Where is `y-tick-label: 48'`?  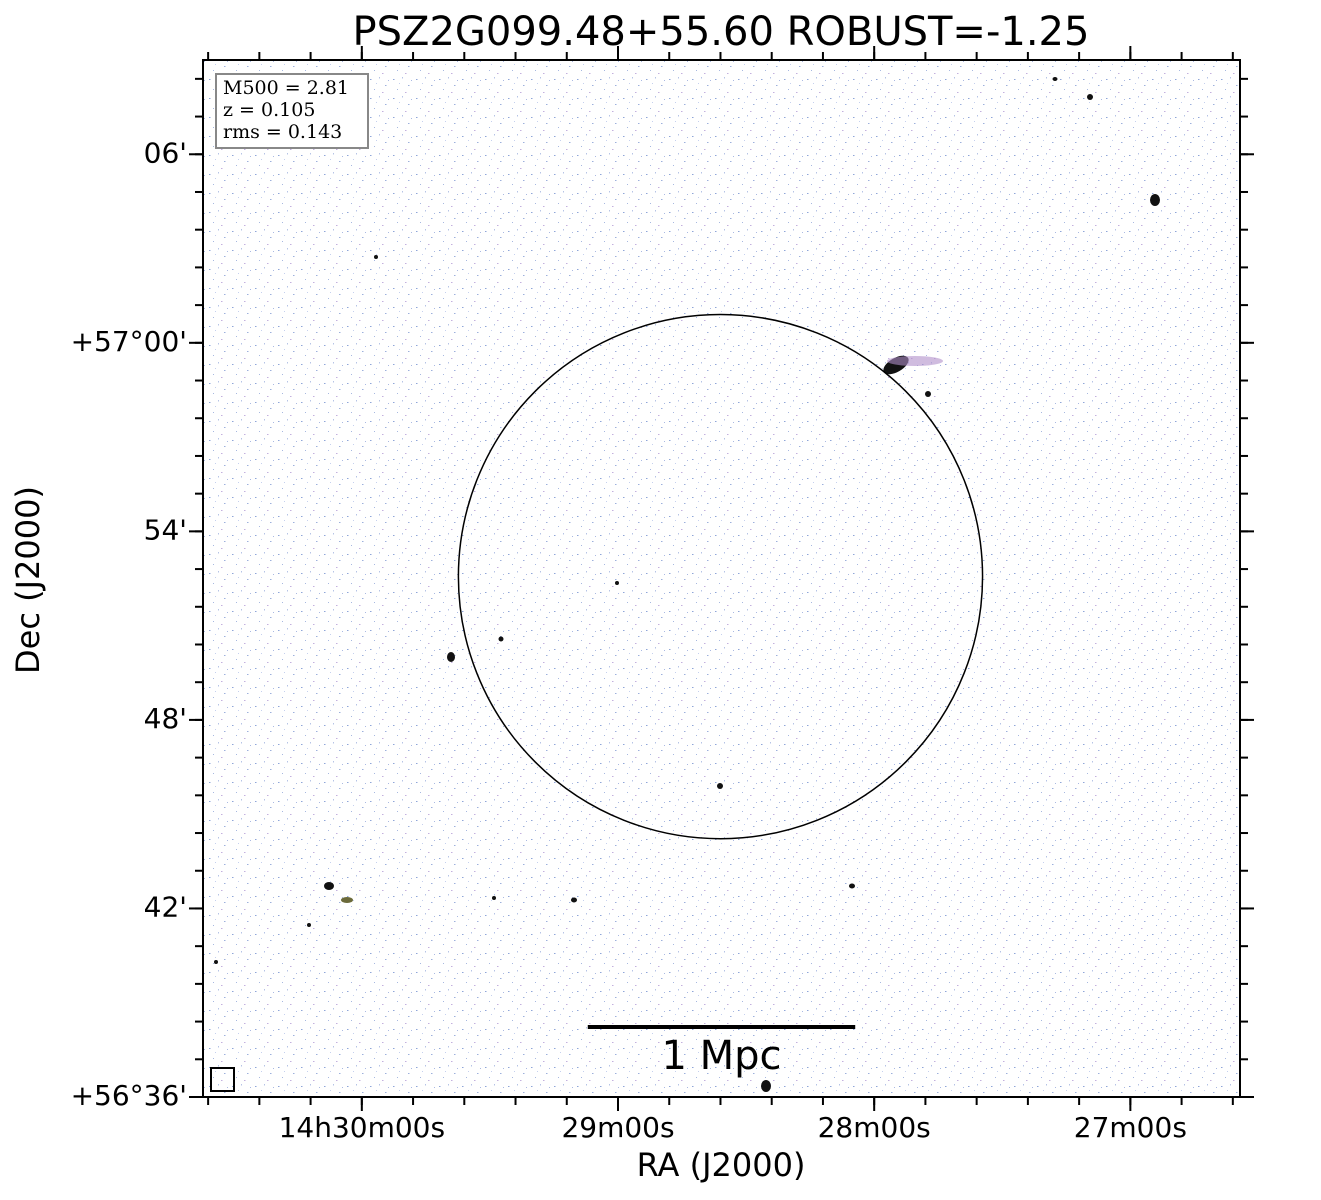
y-tick-label: 48' is located at coordinates (165, 718).